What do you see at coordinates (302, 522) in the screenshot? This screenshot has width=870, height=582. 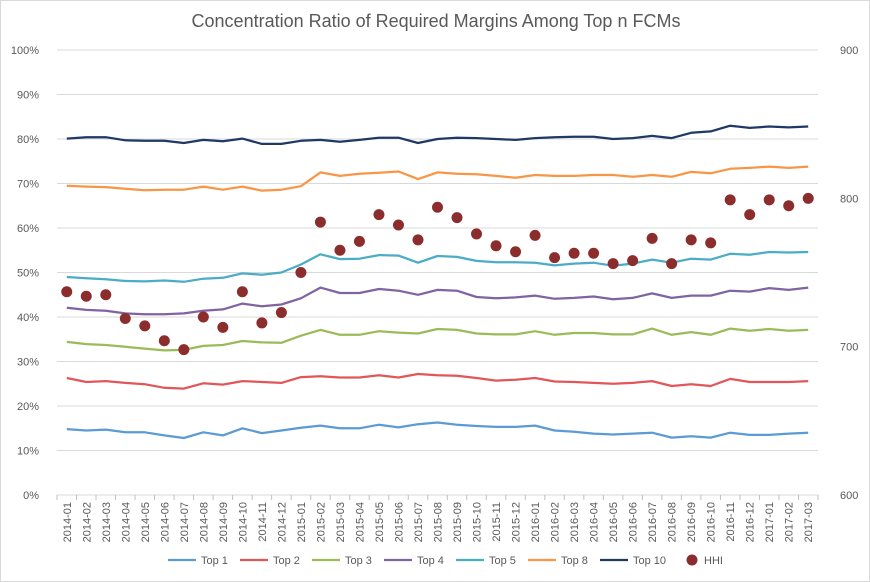 I see `x-tick-label: 2015-01` at bounding box center [302, 522].